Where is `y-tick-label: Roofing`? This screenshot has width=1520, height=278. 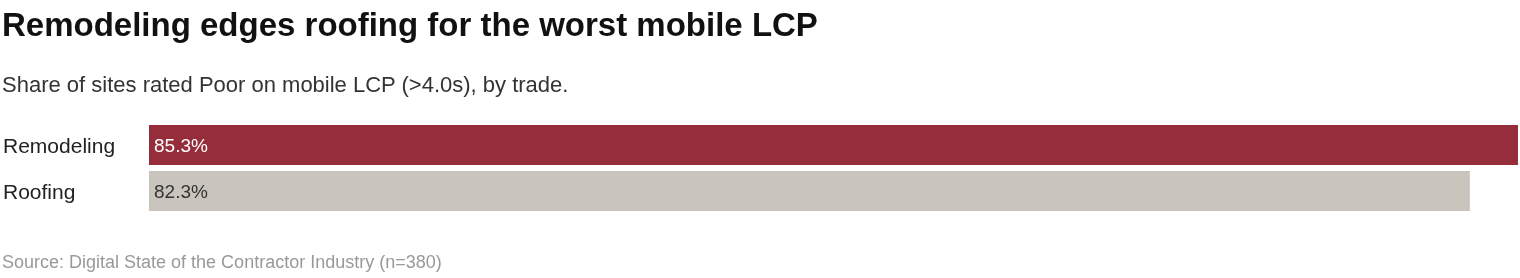
y-tick-label: Roofing is located at coordinates (39, 191).